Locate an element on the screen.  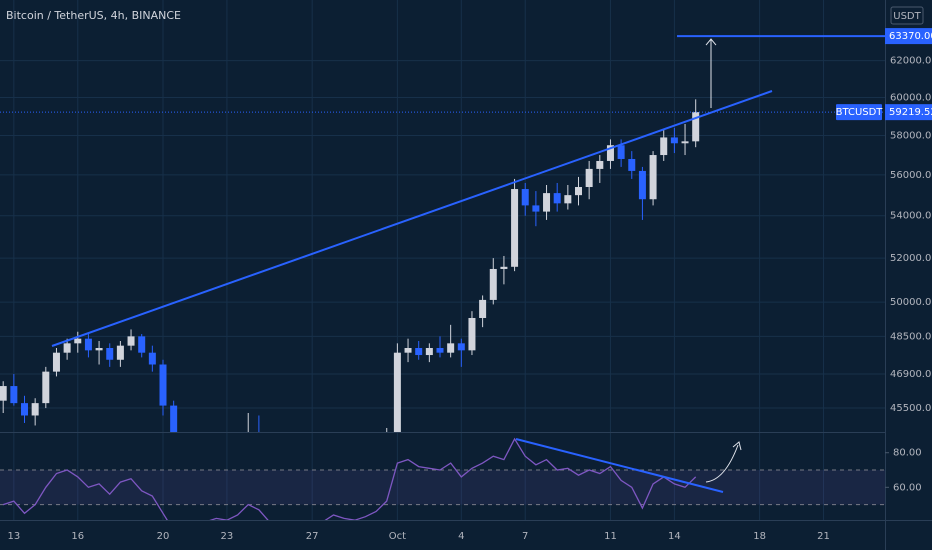
rsi-tick-label: 60.00 is located at coordinates (907, 487).